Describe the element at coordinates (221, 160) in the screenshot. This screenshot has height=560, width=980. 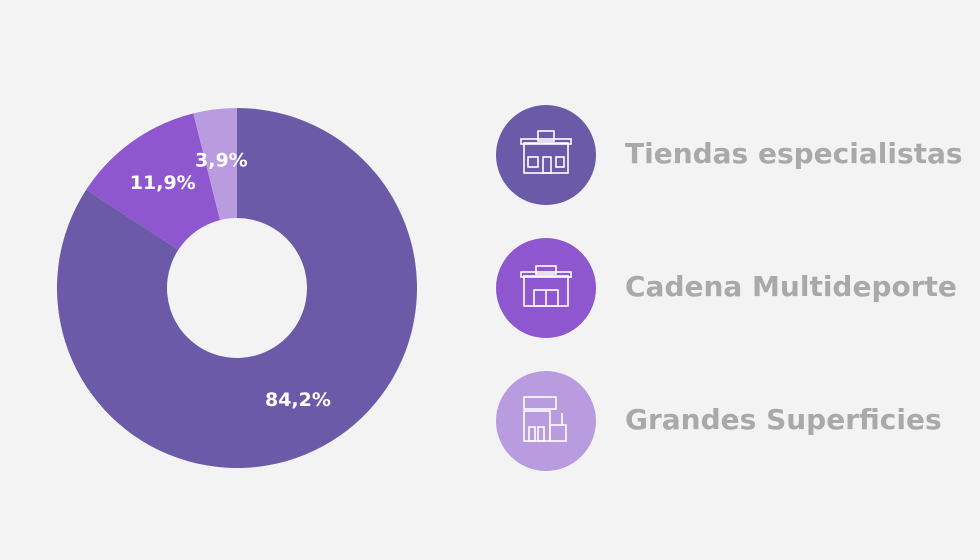
I see `value-label: 3,9%` at that location.